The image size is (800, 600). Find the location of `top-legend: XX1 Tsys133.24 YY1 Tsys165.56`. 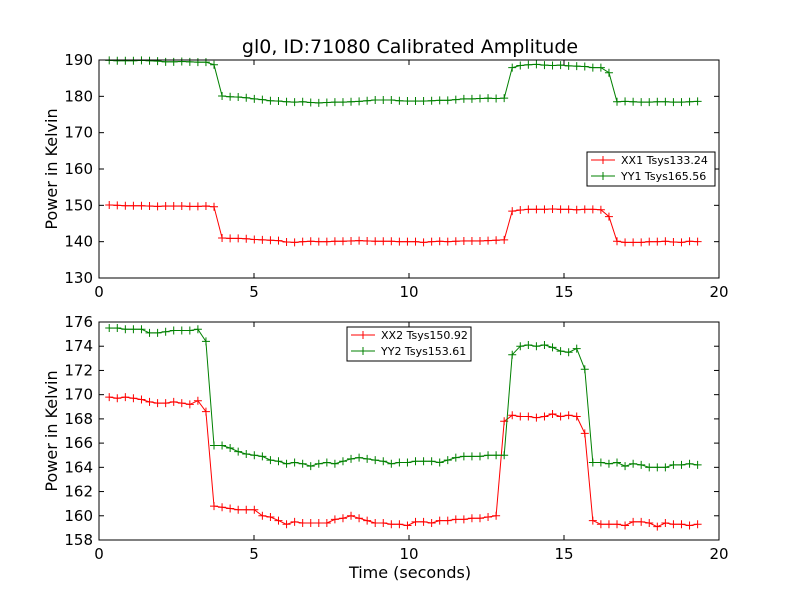

top-legend: XX1 Tsys133.24 YY1 Tsys165.56 is located at coordinates (651, 169).